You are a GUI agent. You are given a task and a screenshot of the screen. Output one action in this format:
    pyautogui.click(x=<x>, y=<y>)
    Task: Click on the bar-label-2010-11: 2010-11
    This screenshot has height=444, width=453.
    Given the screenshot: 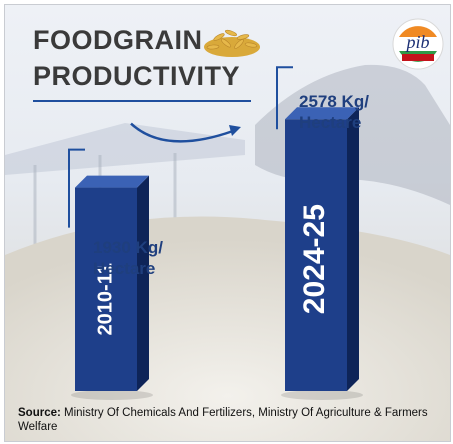 What is the action you would take?
    pyautogui.click(x=105, y=299)
    